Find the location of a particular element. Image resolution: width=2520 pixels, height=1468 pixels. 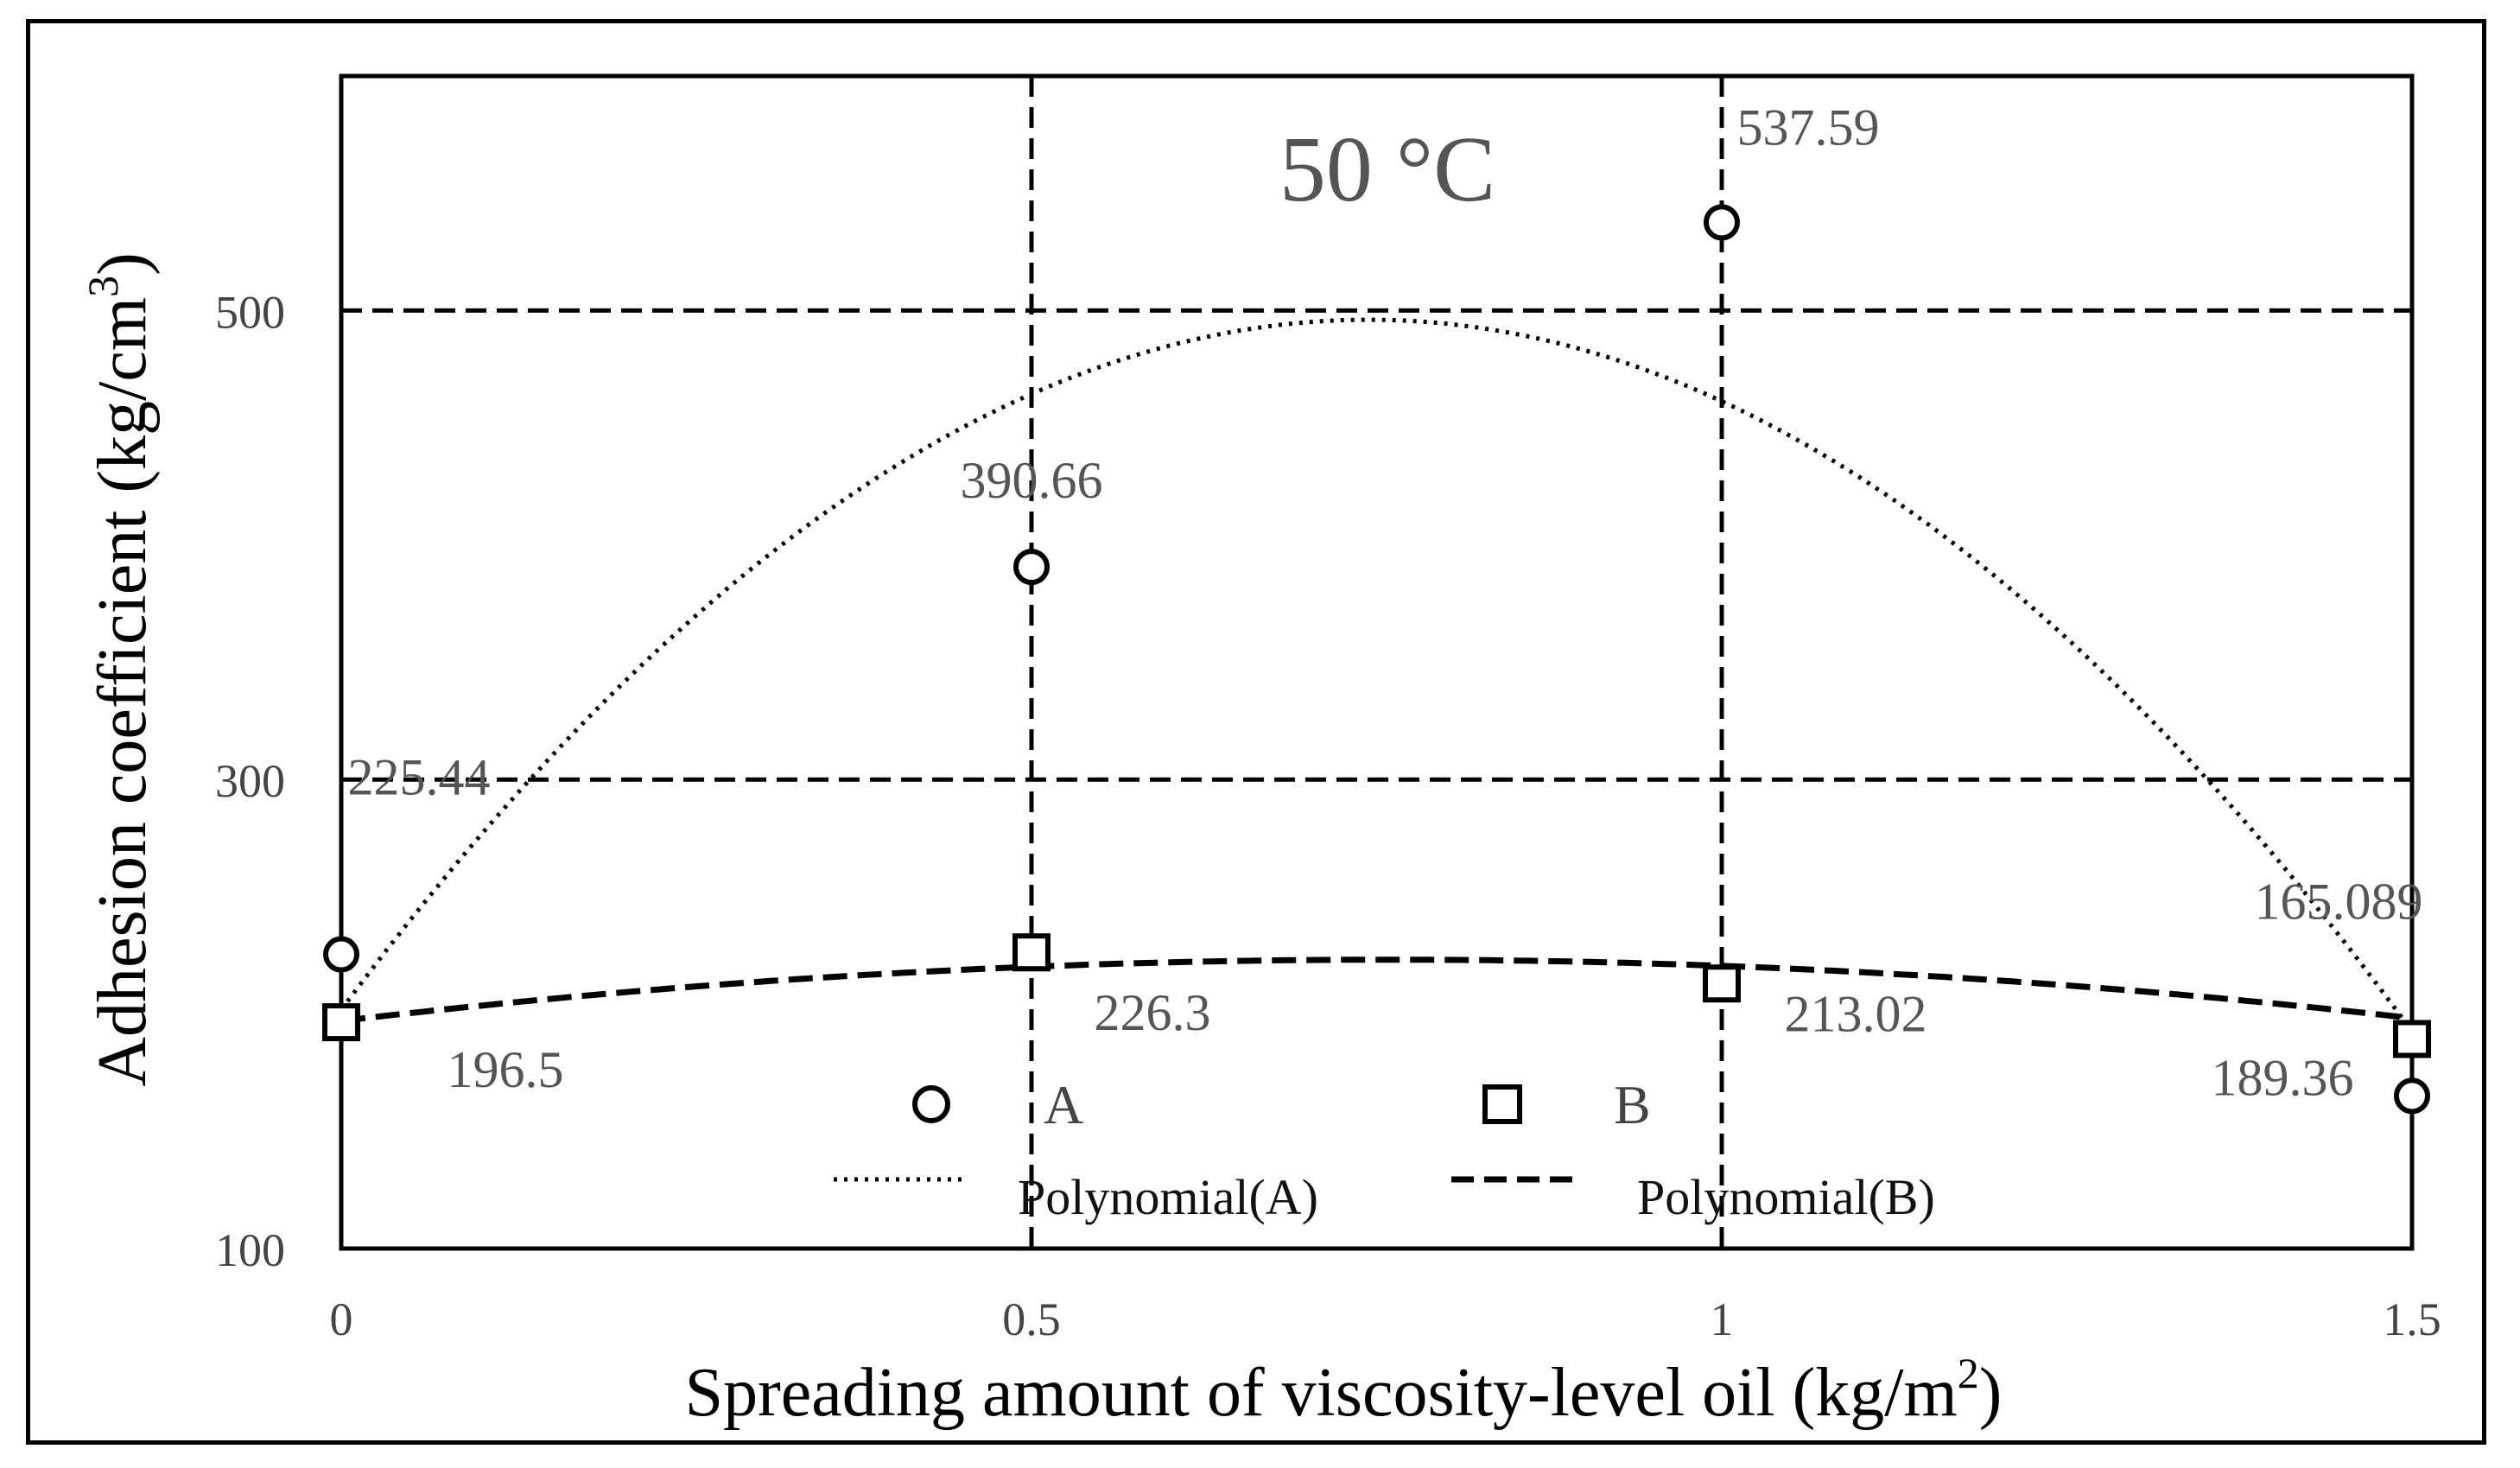

series-b-data-label: 189.36 is located at coordinates (2283, 1077).